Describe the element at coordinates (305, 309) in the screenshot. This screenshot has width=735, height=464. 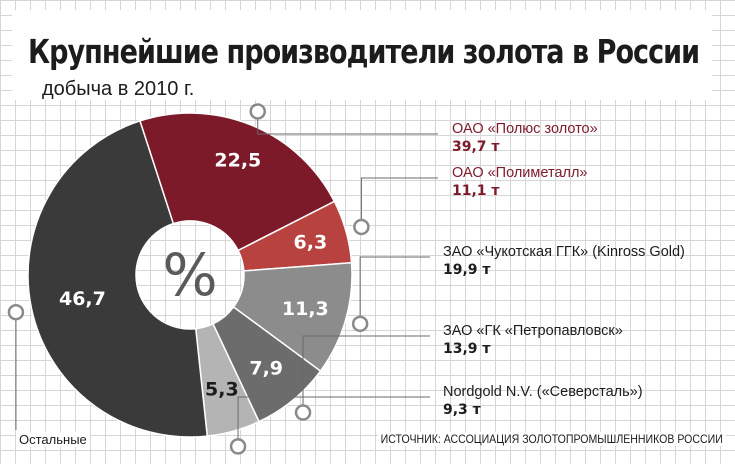
I see `slice-label-2: 11,3` at that location.